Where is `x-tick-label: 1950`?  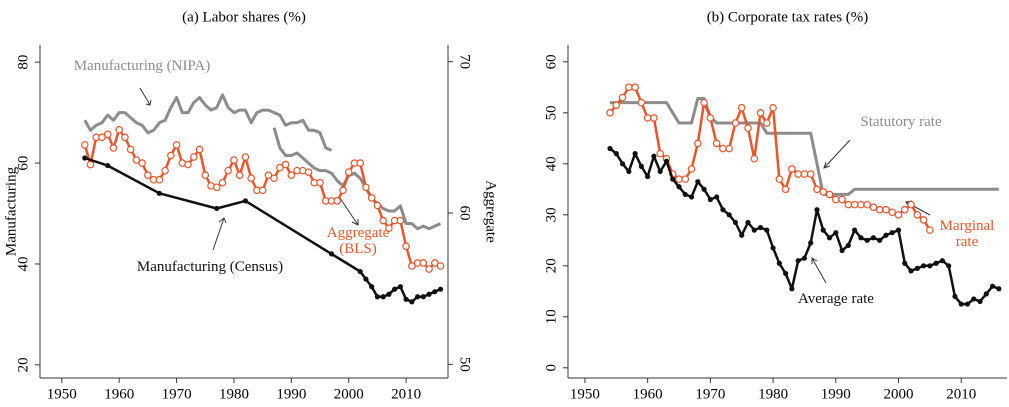 x-tick-label: 1950 is located at coordinates (585, 394).